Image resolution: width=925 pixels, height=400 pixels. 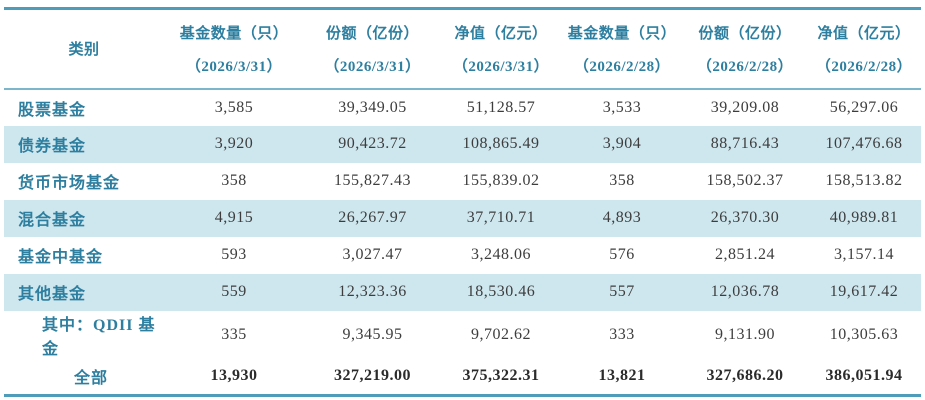 What do you see at coordinates (864, 143) in the screenshot?
I see `row-value: 107,476.68` at bounding box center [864, 143].